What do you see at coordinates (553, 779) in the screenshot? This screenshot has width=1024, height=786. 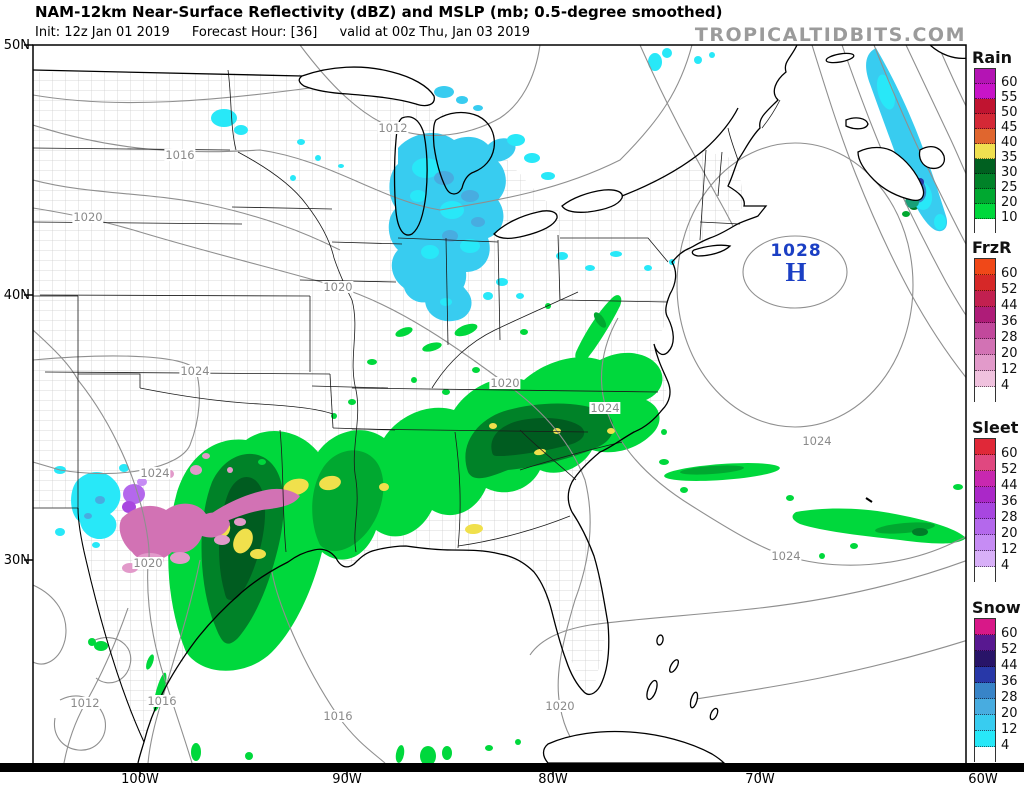 I see `lon-label: 80W` at bounding box center [553, 779].